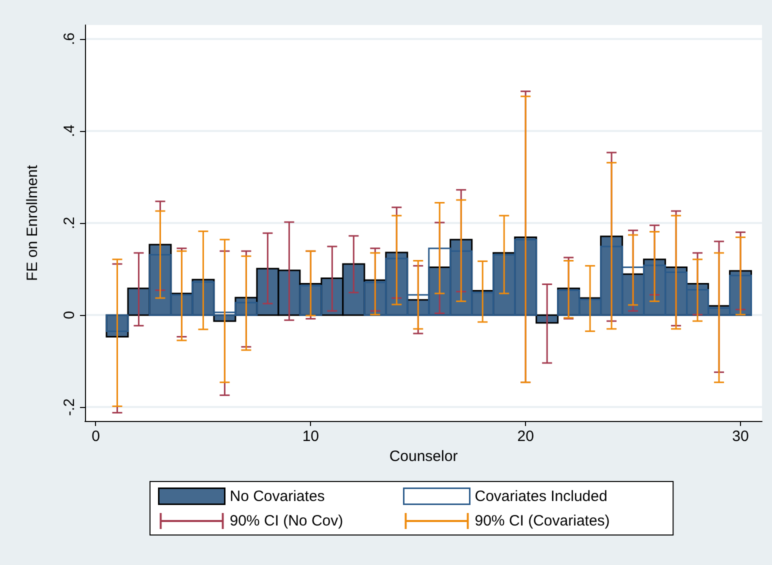 This screenshot has width=772, height=565. I want to click on x-tick-label: 20, so click(525, 436).